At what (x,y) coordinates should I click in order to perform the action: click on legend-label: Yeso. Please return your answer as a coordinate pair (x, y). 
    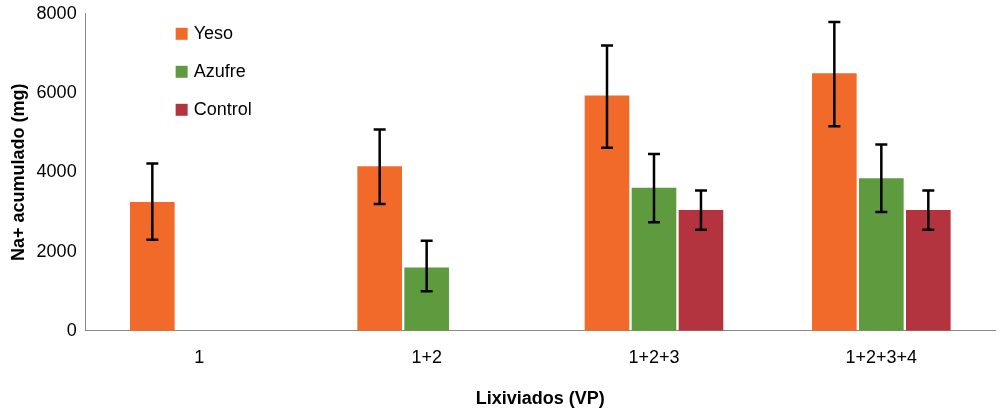
    Looking at the image, I should click on (213, 32).